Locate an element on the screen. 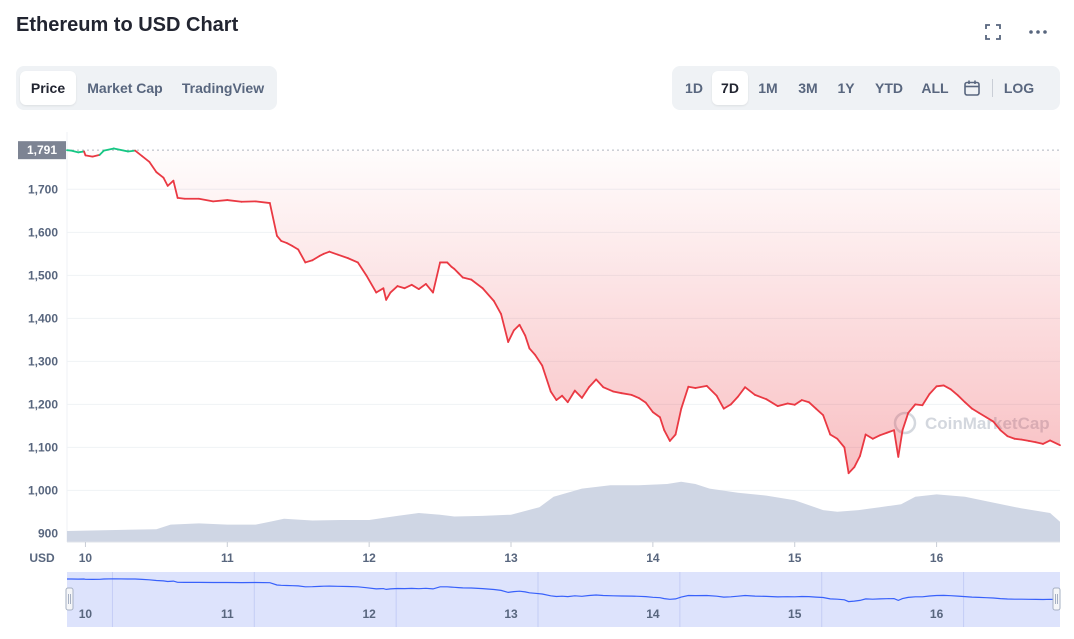 Image resolution: width=1074 pixels, height=639 pixels. calendar-icon is located at coordinates (972, 88).